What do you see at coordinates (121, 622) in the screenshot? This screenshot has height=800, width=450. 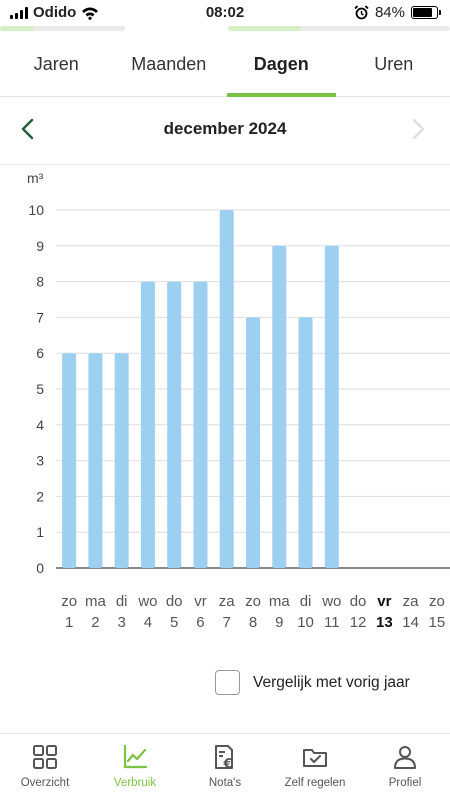 I see `x-day-label: 3` at bounding box center [121, 622].